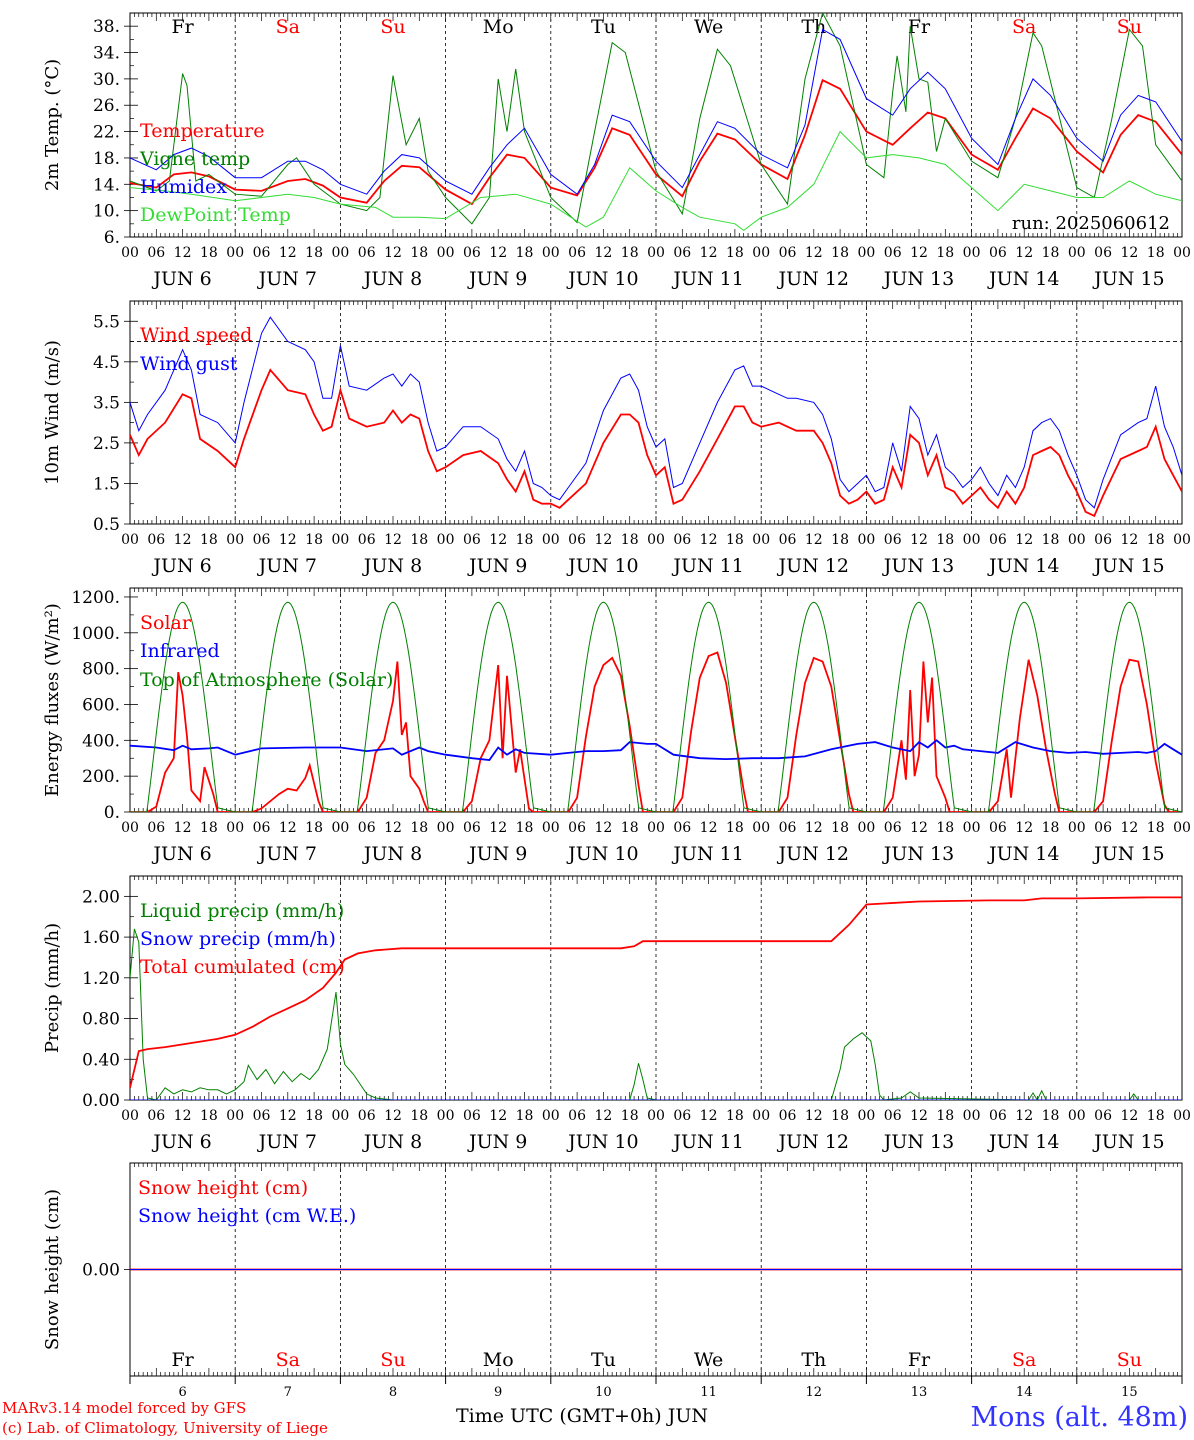 The image size is (1194, 1440). What do you see at coordinates (106, 444) in the screenshot?
I see `y-tick-label: 2.5` at bounding box center [106, 444].